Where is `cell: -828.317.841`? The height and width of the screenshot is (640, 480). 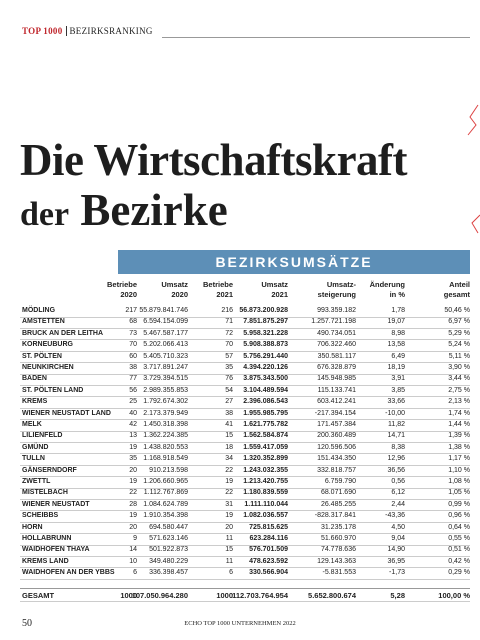
cell: -828.317.841 is located at coordinates (335, 516).